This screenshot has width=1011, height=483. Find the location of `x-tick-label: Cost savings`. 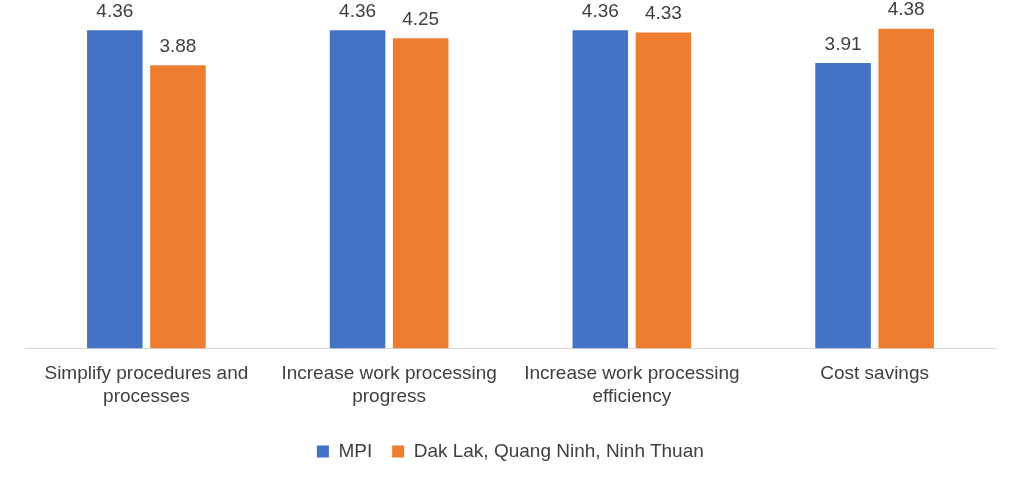

x-tick-label: Cost savings is located at coordinates (875, 373).